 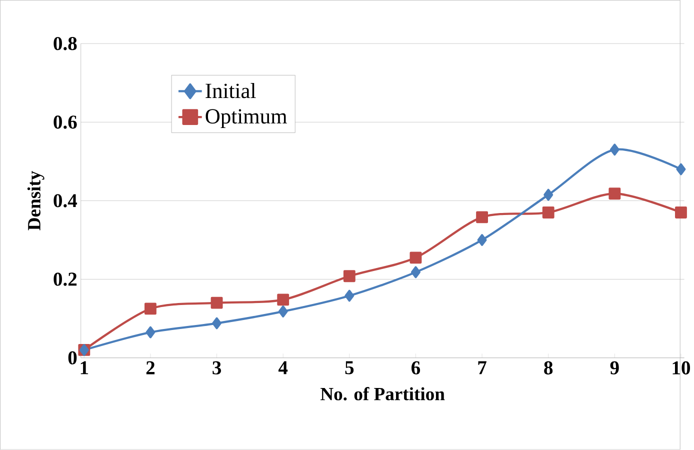 What do you see at coordinates (283, 367) in the screenshot?
I see `x-tick-label: 4` at bounding box center [283, 367].